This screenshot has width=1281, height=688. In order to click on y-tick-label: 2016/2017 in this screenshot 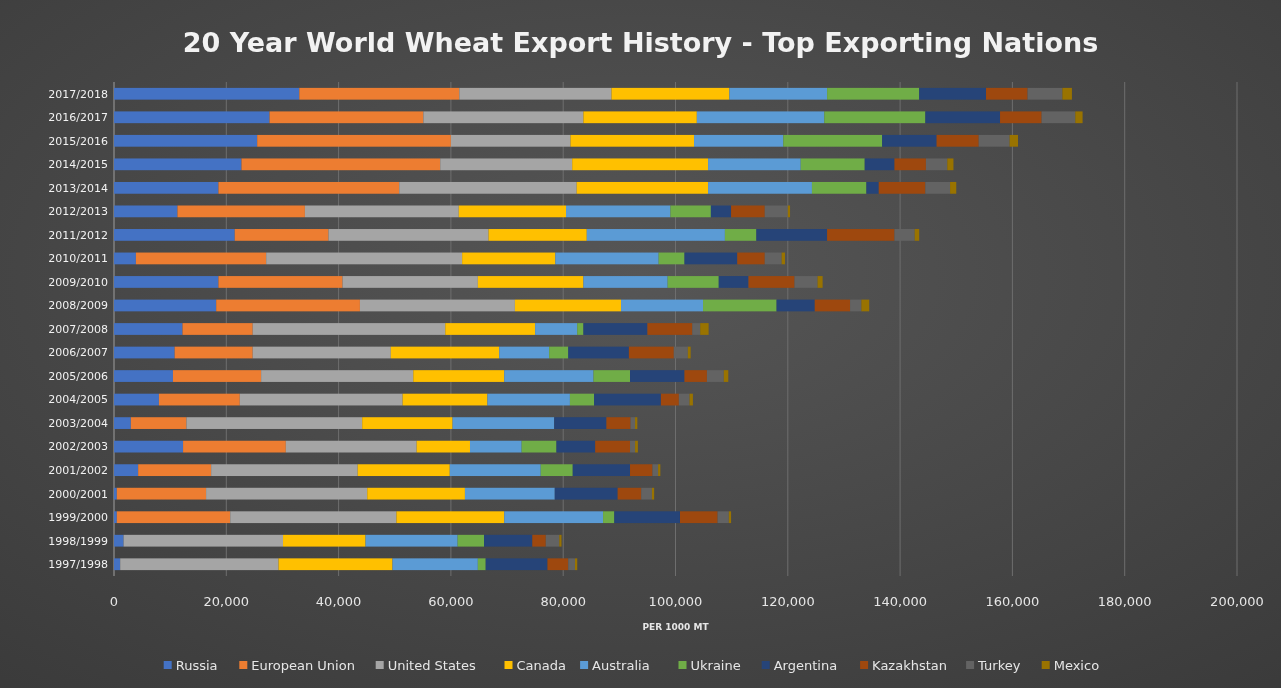, I will do `click(78, 118)`.